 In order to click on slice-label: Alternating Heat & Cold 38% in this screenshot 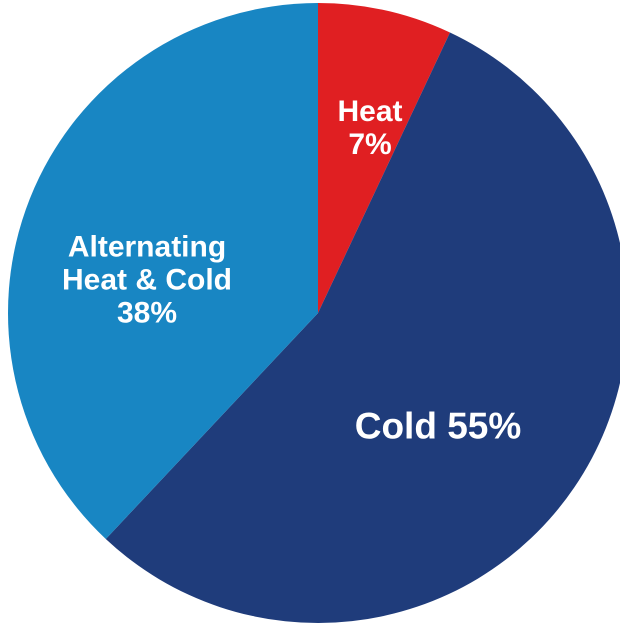, I will do `click(147, 280)`.